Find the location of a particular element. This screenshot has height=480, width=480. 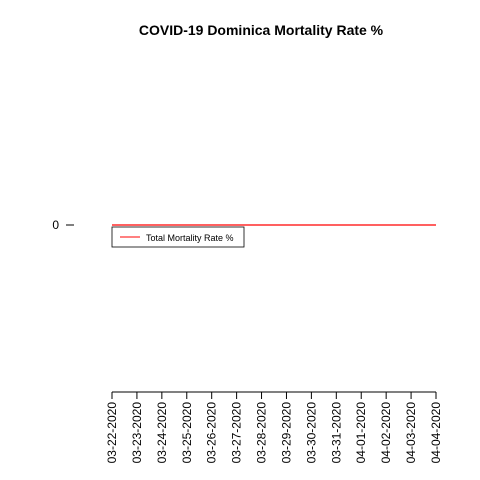

legend: Total Mortality Rate % is located at coordinates (178, 237).